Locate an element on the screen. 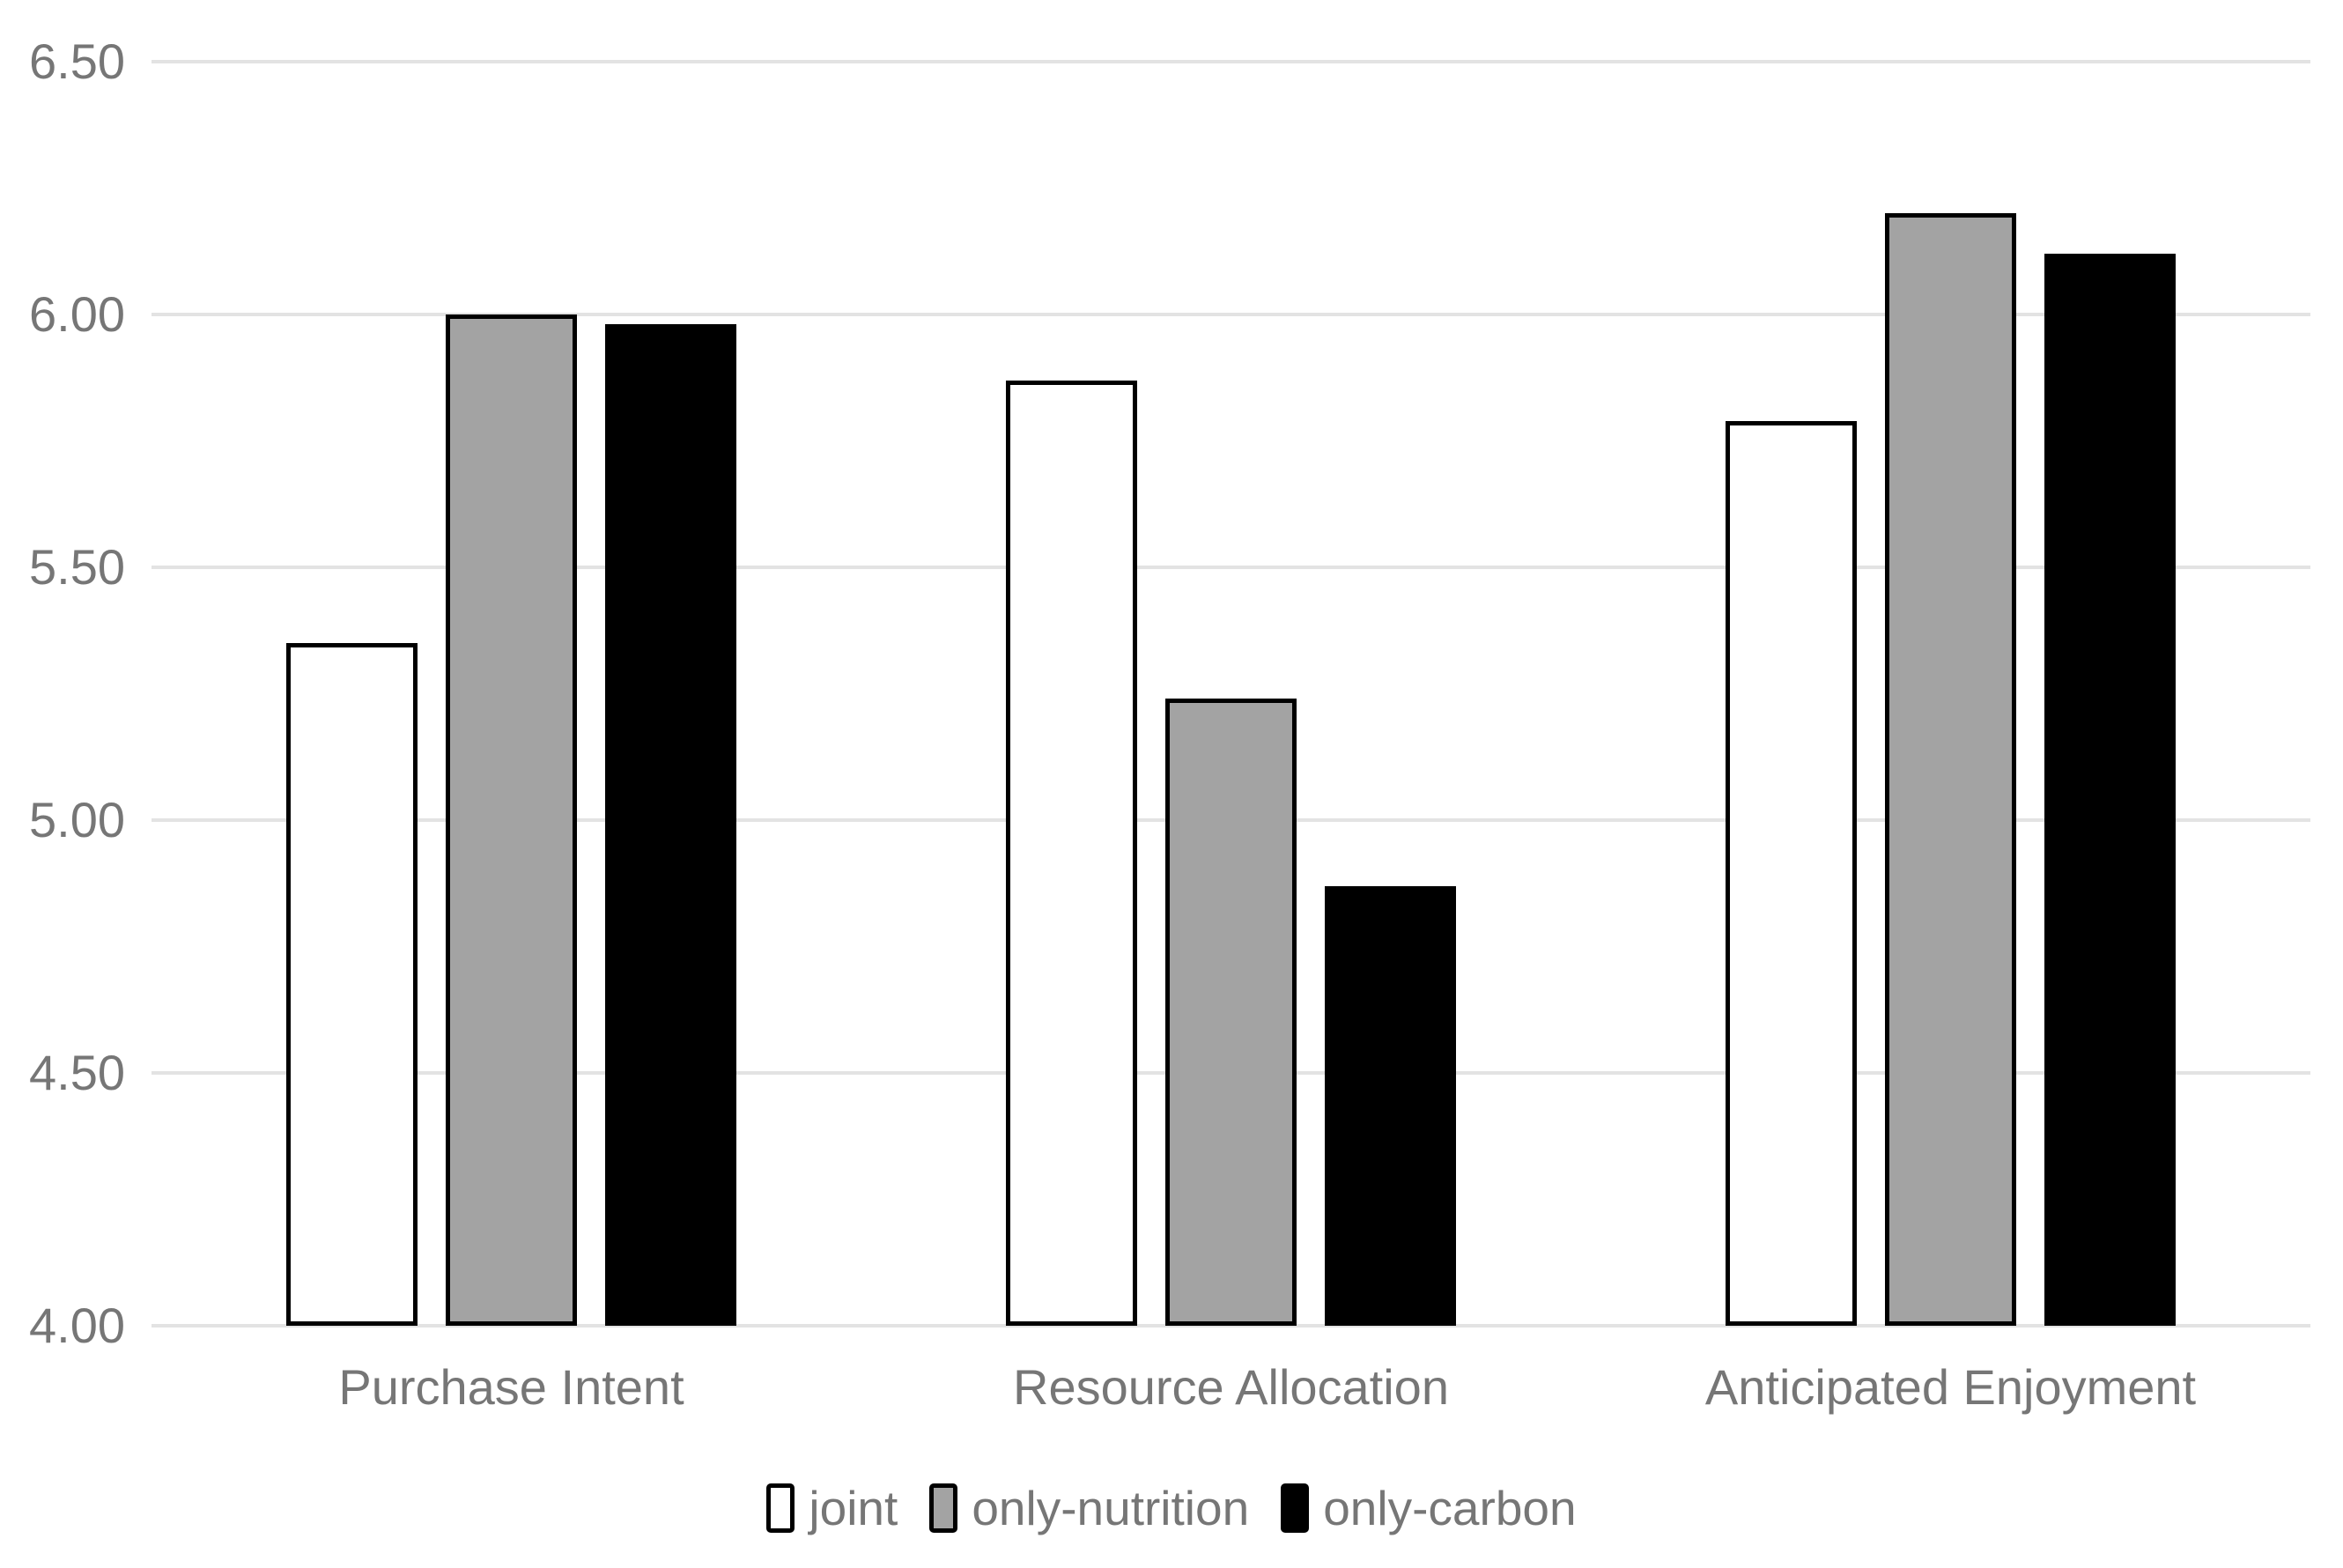 This screenshot has width=2343, height=1568. legend: joint only-nutrition only-carbon is located at coordinates (1171, 1508).